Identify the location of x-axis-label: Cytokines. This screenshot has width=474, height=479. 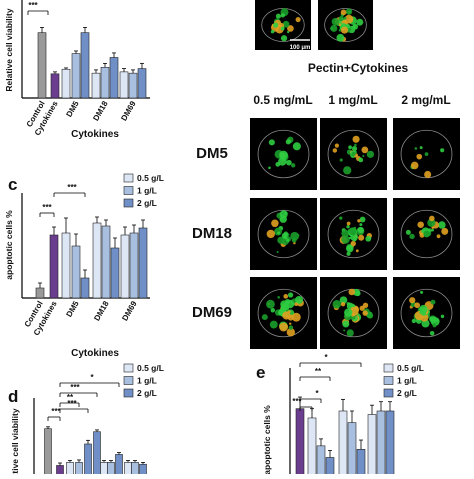
(95, 134).